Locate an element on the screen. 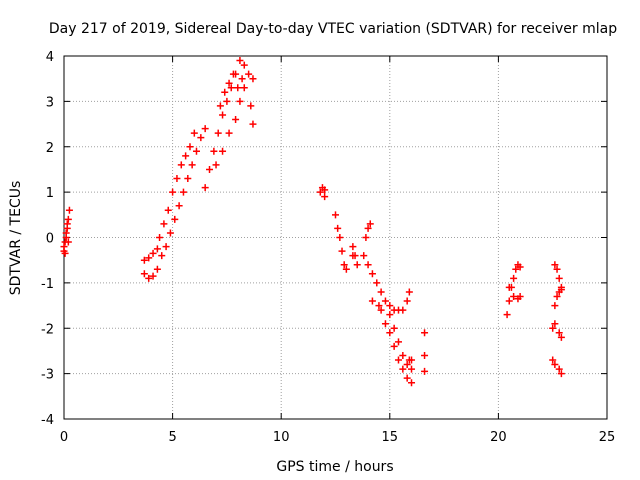  y-tick-label: -1 is located at coordinates (47, 284).